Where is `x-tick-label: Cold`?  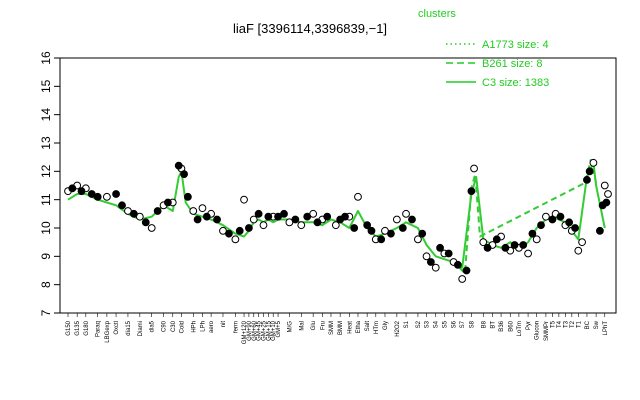
x-tick-label: Cold is located at coordinates (182, 327).